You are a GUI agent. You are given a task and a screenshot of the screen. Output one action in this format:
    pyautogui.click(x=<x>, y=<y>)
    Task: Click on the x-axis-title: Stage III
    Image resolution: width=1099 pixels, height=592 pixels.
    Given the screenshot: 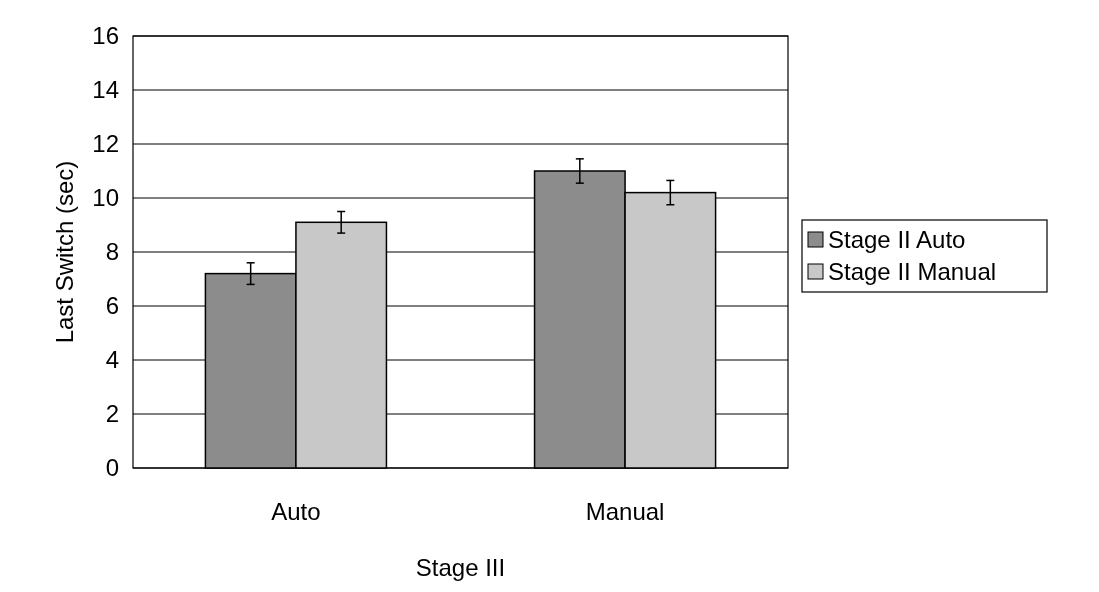 What is the action you would take?
    pyautogui.click(x=460, y=567)
    